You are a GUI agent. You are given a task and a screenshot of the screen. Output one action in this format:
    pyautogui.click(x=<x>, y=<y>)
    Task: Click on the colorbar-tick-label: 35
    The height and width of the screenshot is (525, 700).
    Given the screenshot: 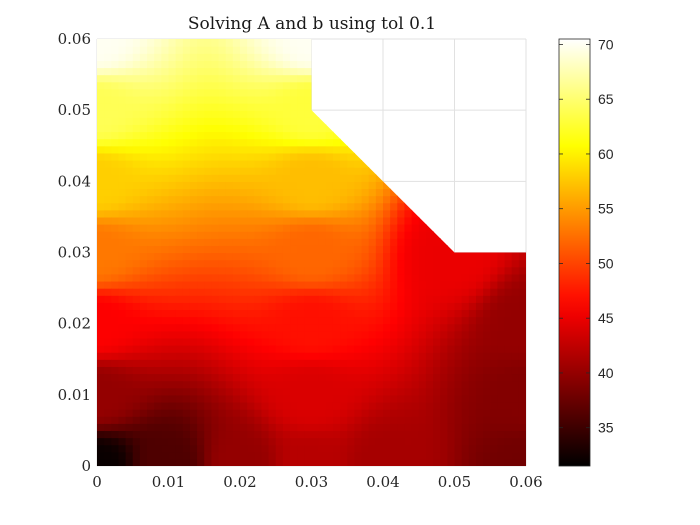 What is the action you would take?
    pyautogui.click(x=606, y=428)
    